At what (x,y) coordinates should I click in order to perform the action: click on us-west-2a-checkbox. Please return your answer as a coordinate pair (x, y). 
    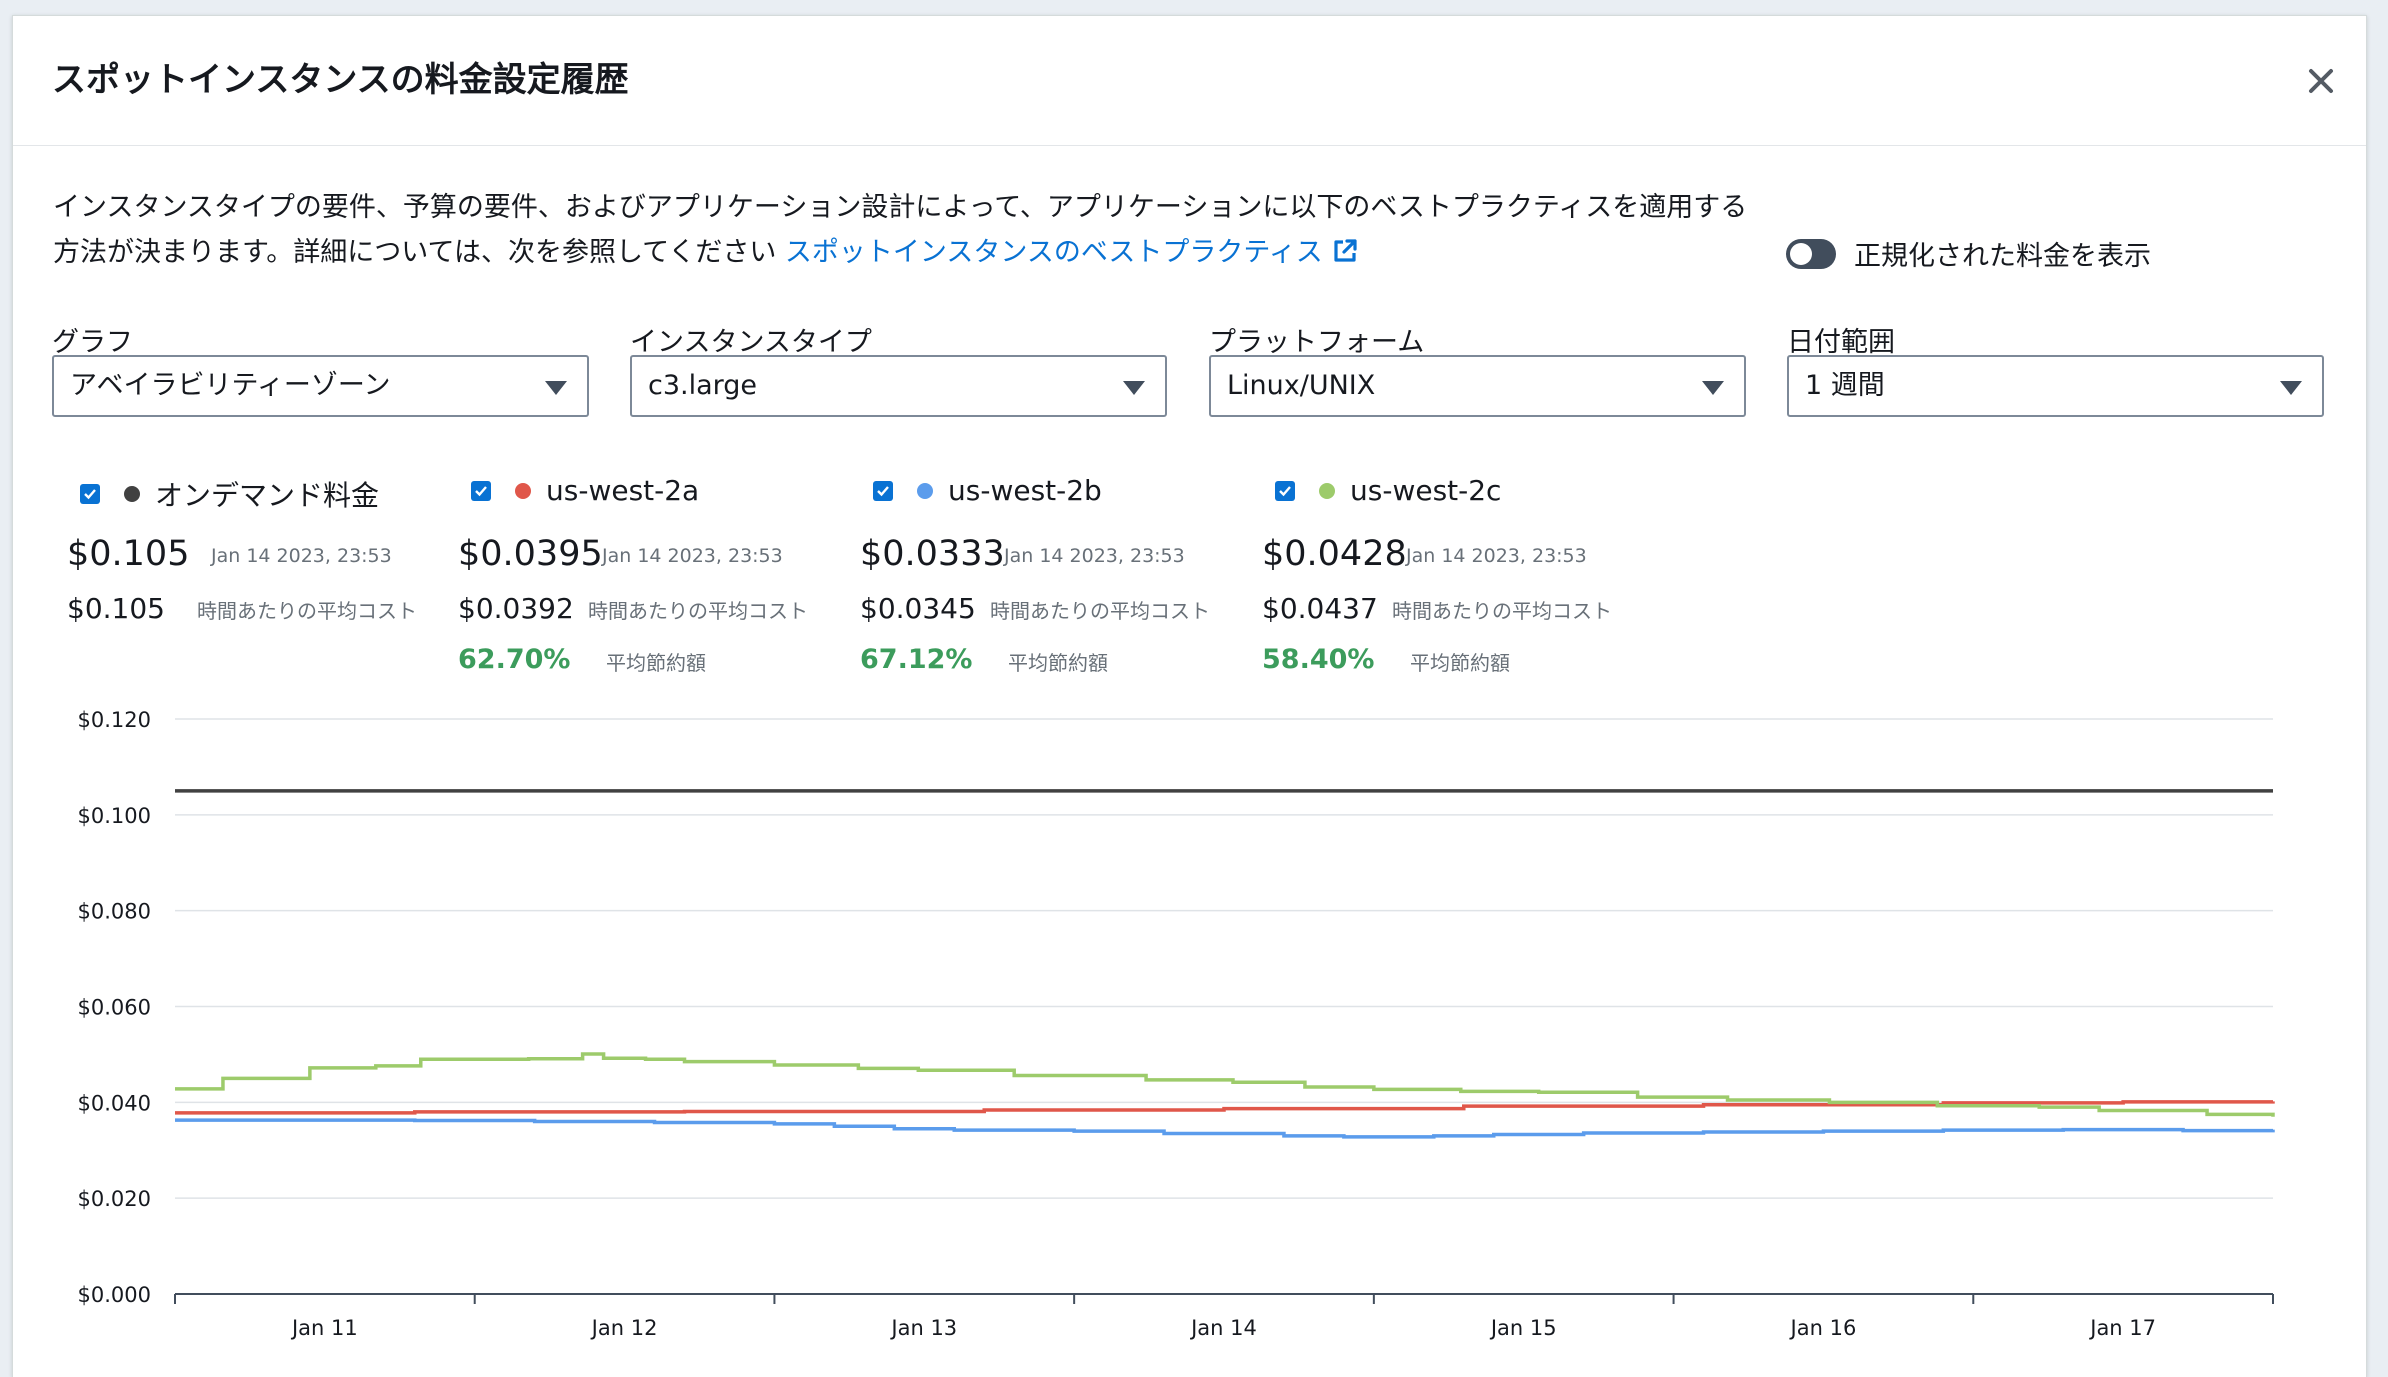
    Looking at the image, I should click on (481, 490).